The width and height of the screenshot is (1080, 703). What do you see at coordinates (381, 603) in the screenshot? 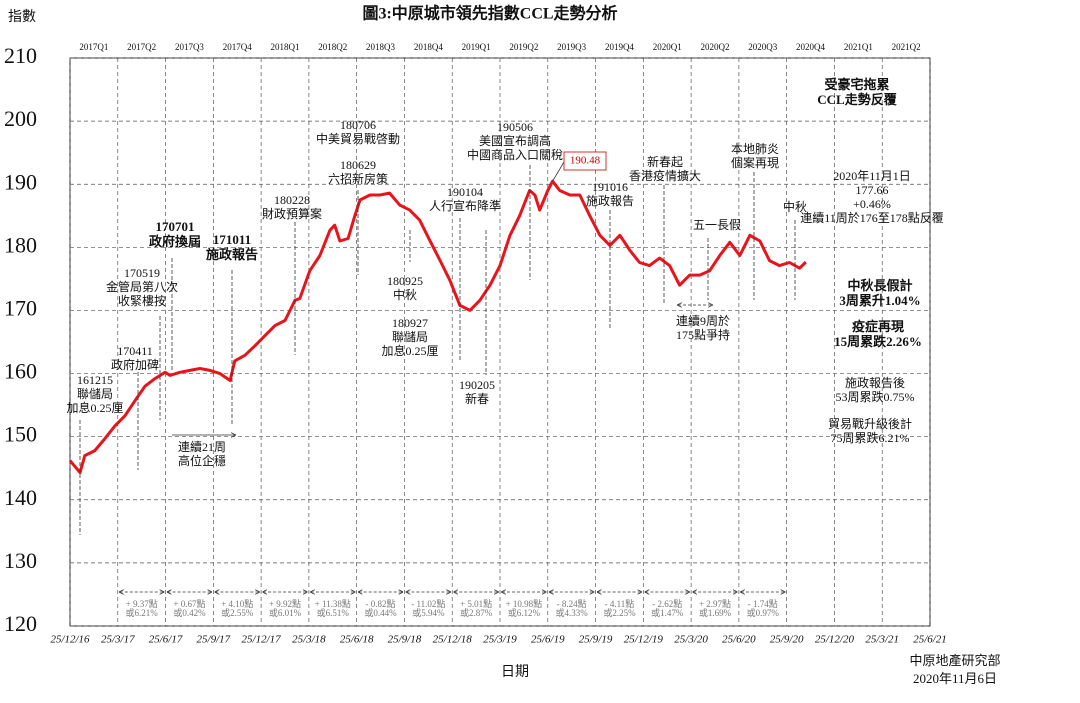
I see `period-change: - 0.82點` at bounding box center [381, 603].